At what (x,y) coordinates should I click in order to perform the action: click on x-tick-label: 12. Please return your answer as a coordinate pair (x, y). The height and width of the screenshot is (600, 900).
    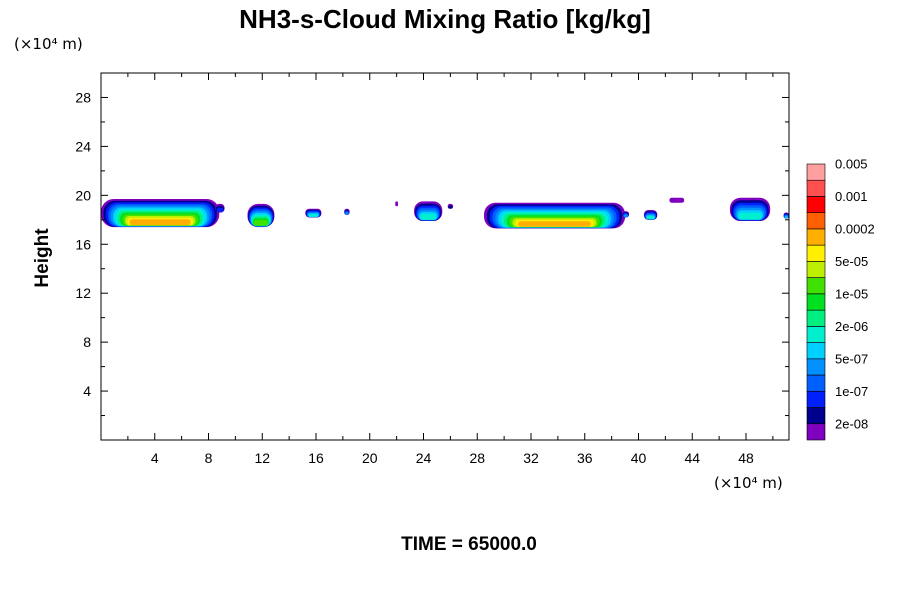
    Looking at the image, I should click on (262, 458).